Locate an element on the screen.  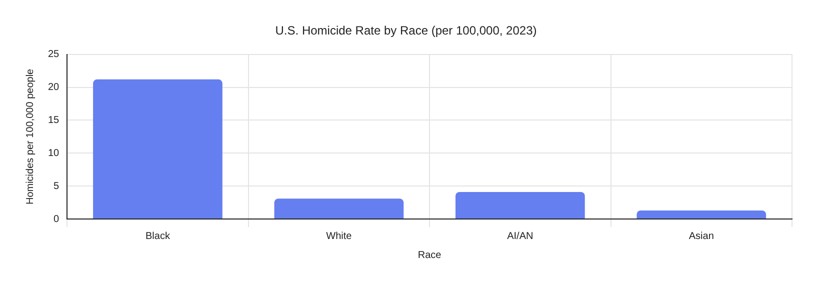
x-tick-label: Black is located at coordinates (158, 236).